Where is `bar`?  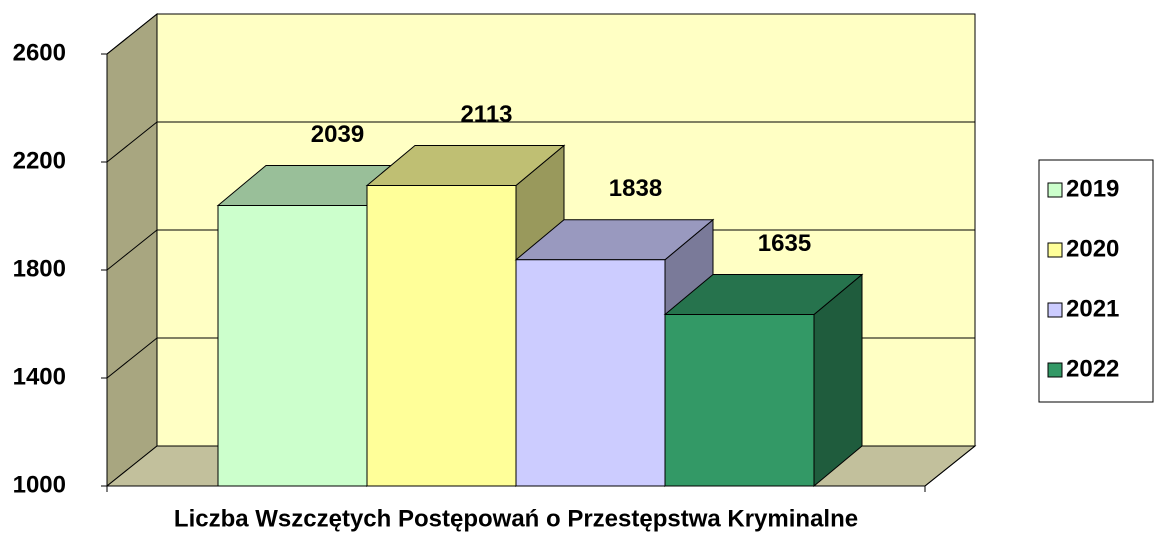
bar is located at coordinates (763, 380).